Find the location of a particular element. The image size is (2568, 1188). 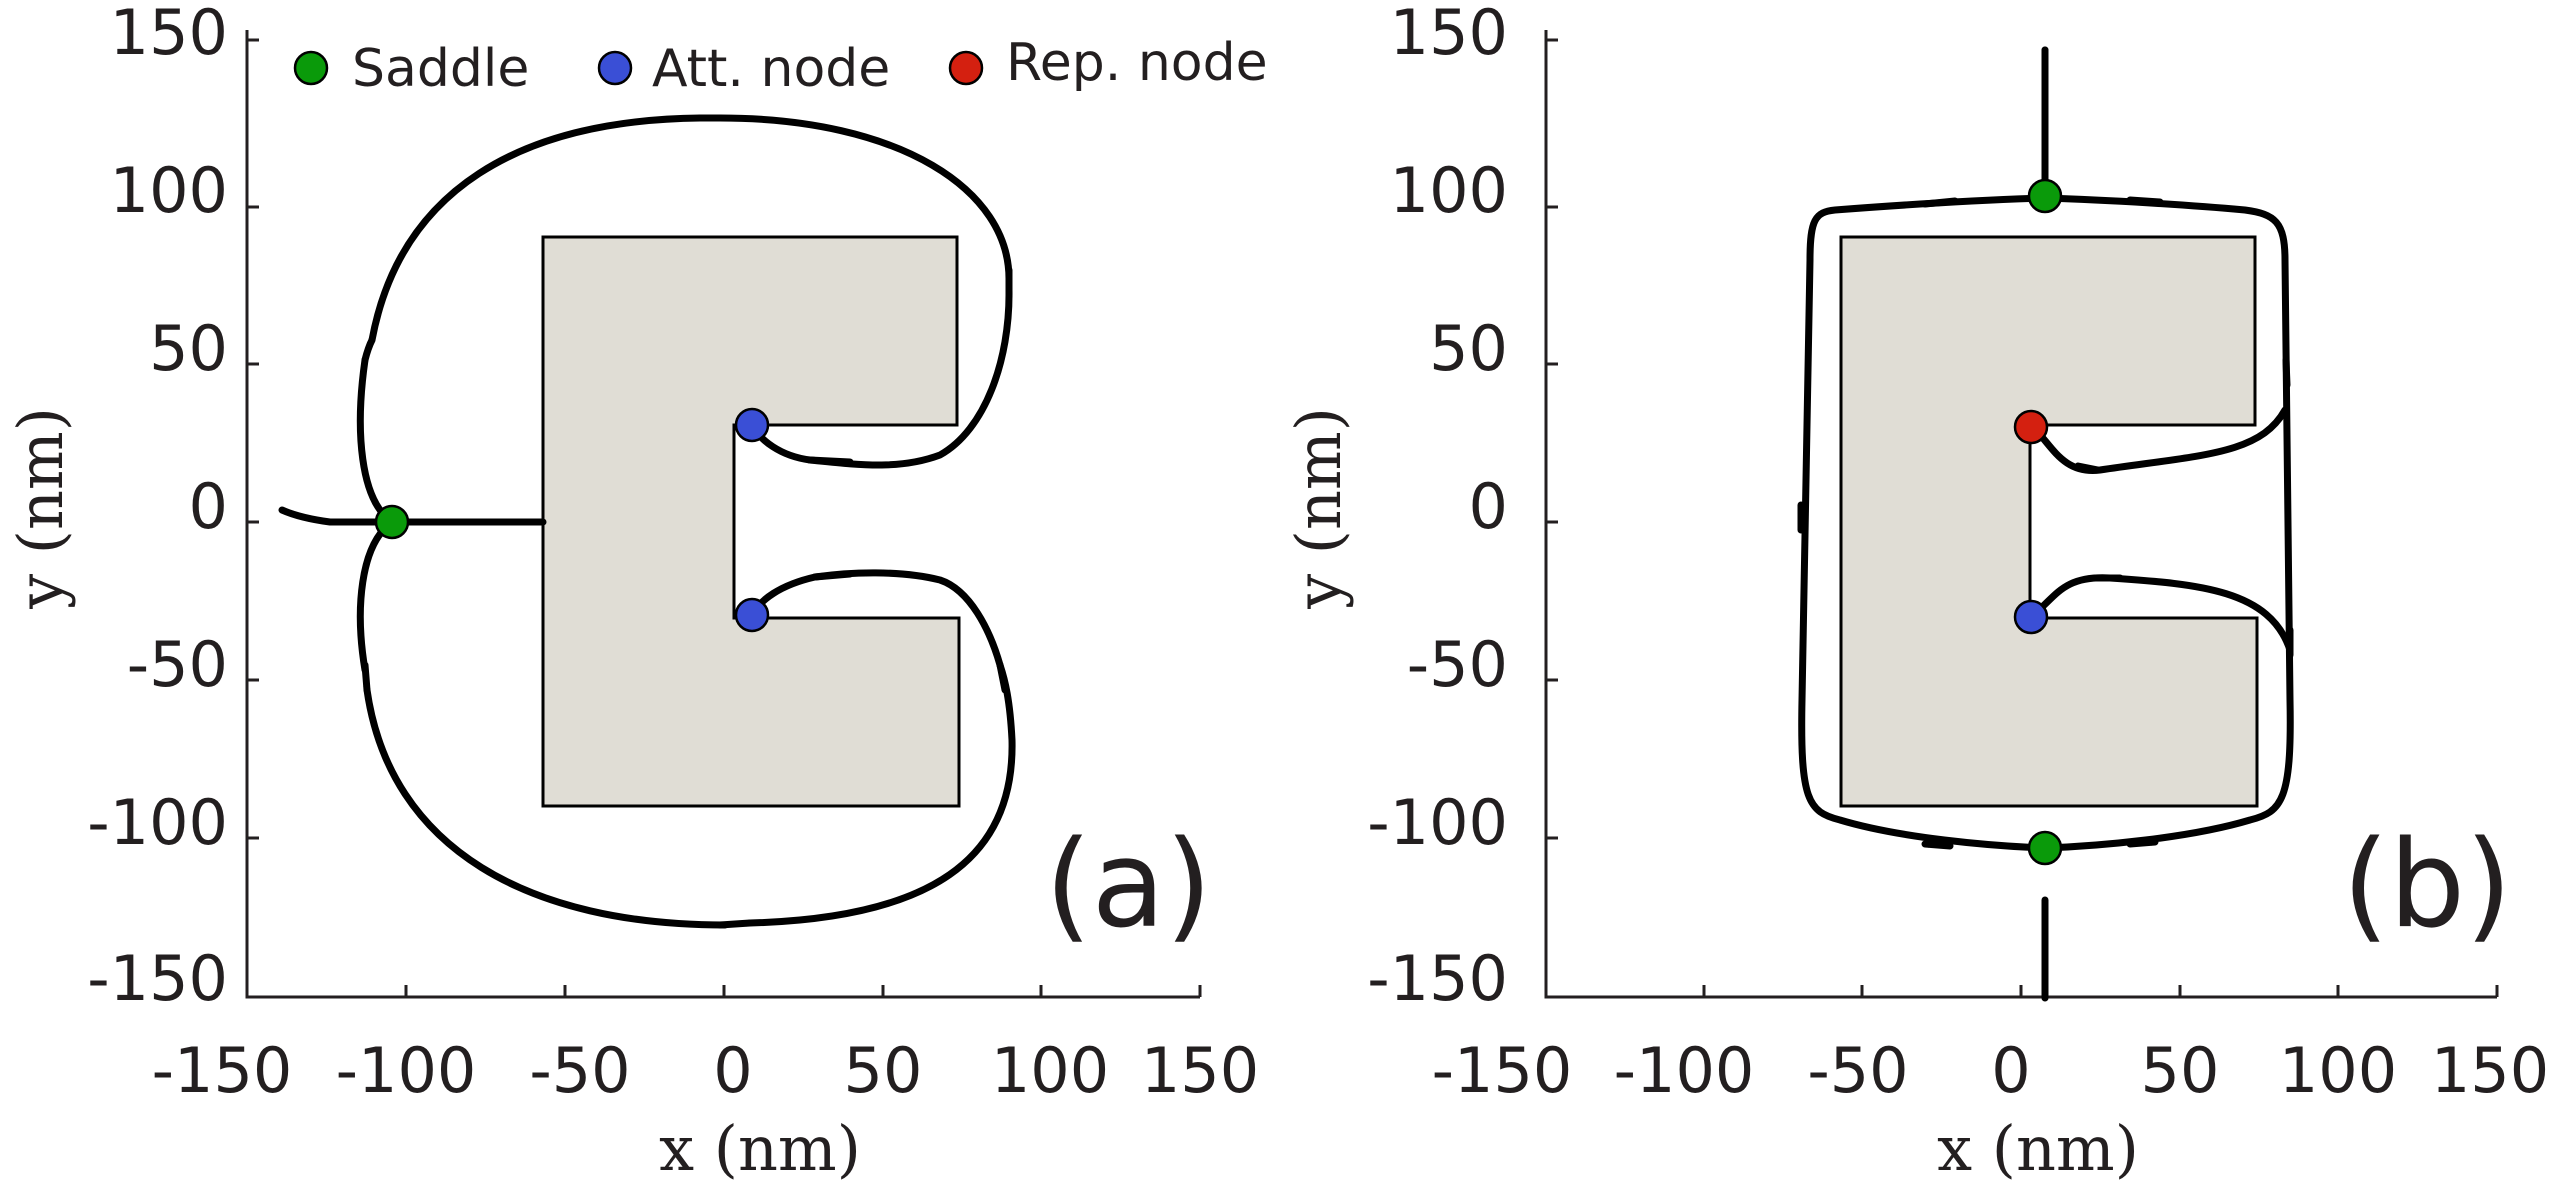

panel-a-ytick-label: 0 is located at coordinates (208, 506).